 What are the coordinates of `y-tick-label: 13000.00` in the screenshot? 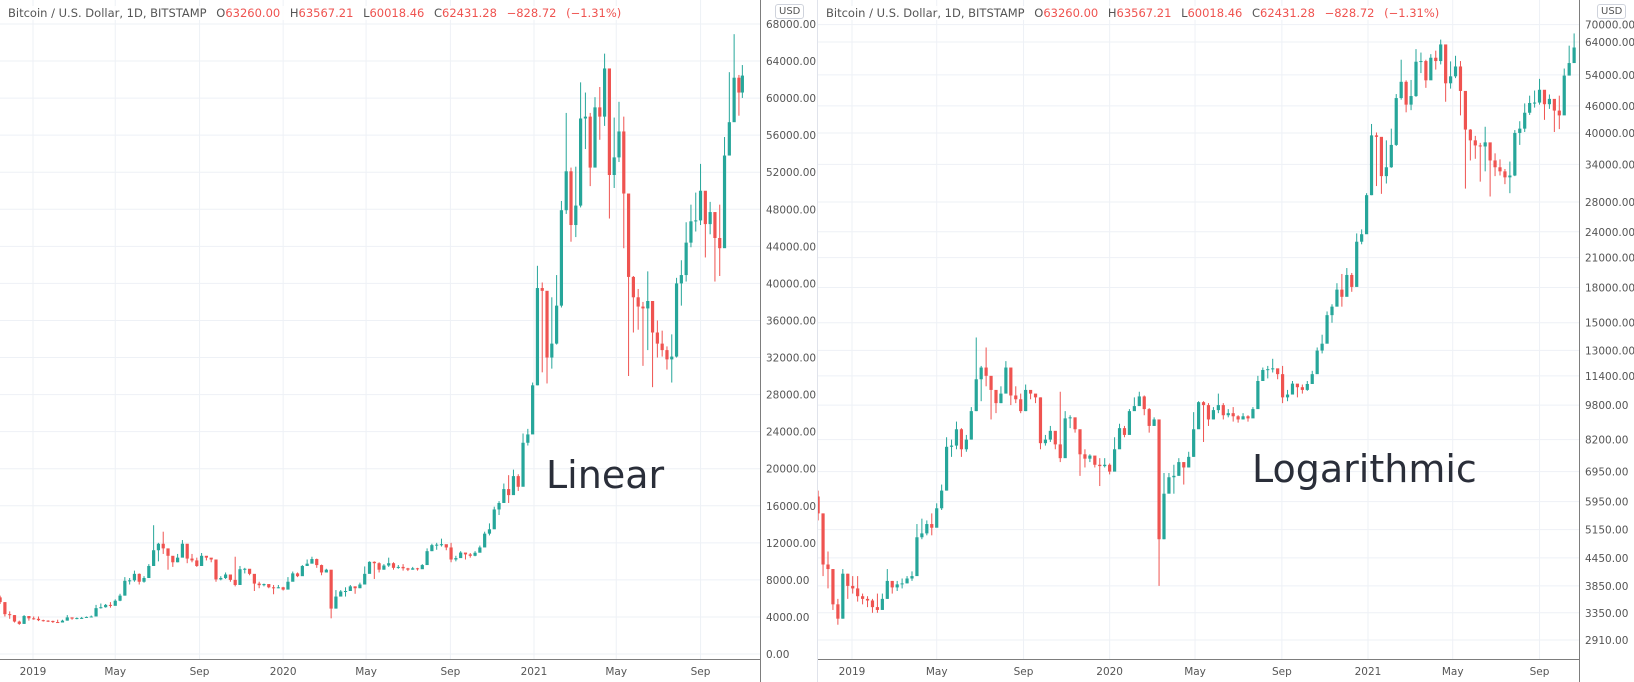 It's located at (1609, 351).